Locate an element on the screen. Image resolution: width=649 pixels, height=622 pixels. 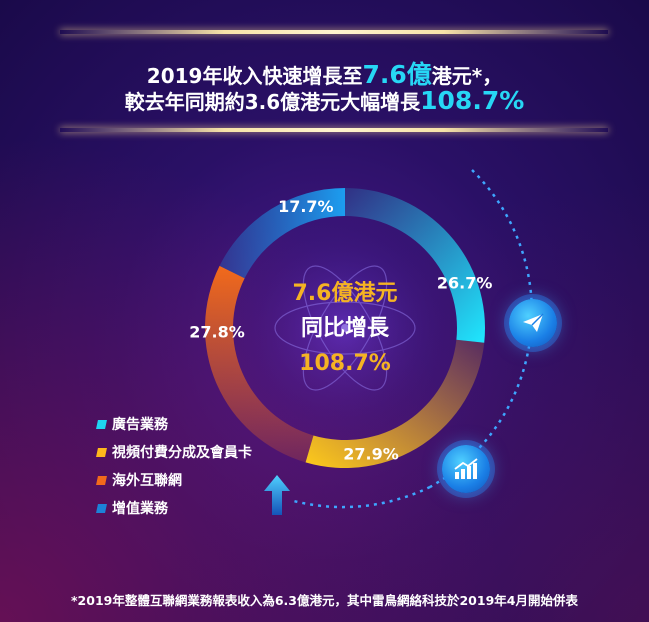
slice-value-added is located at coordinates (282, 233).